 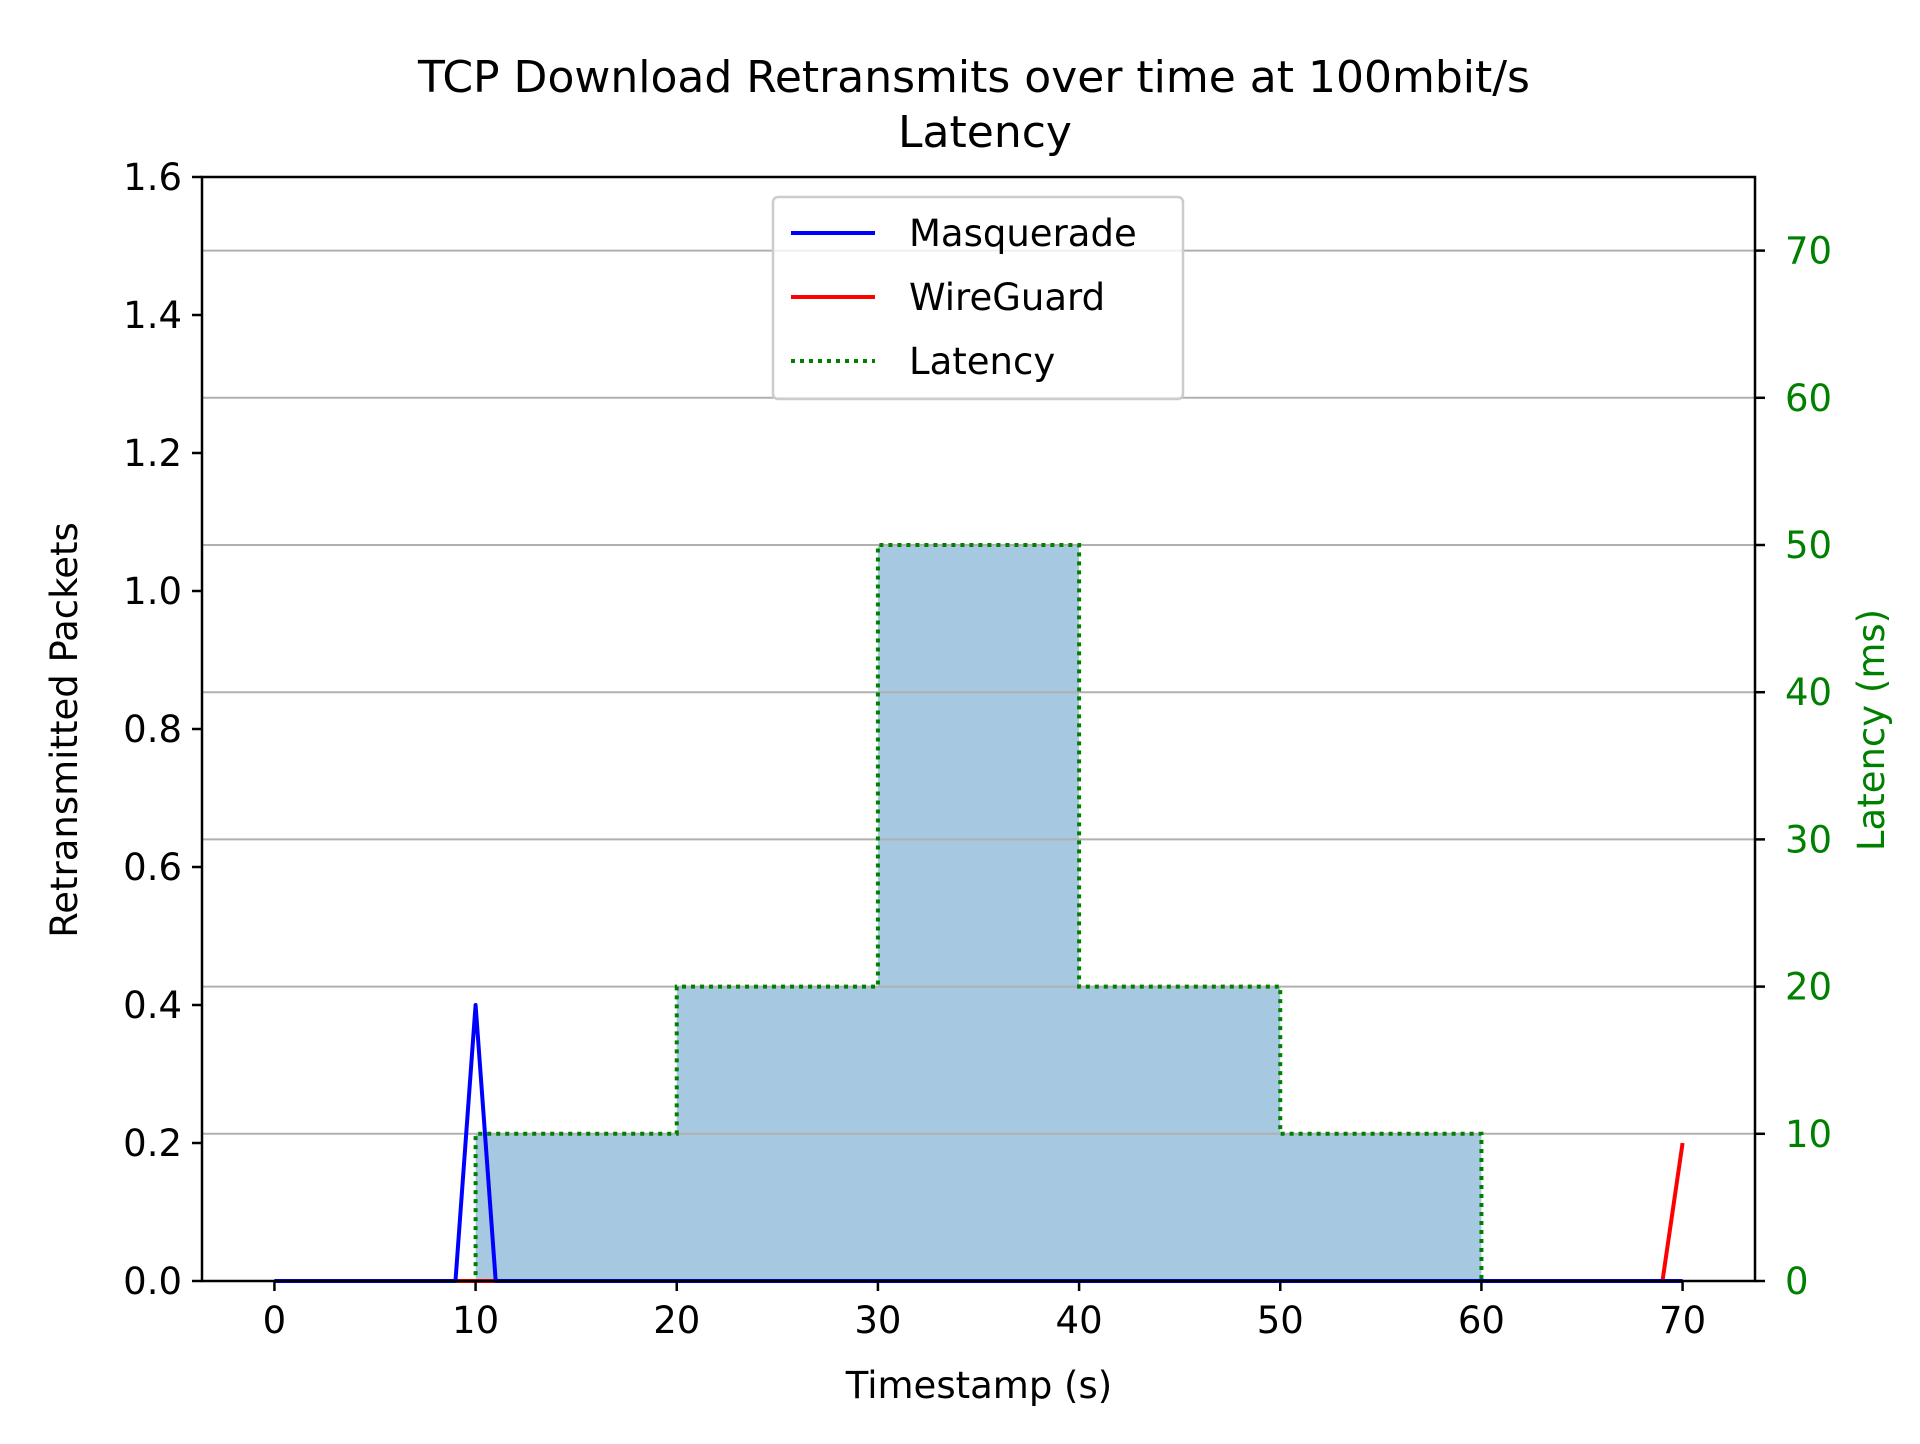 What do you see at coordinates (152, 1143) in the screenshot?
I see `y-tick-label-1: 0.2` at bounding box center [152, 1143].